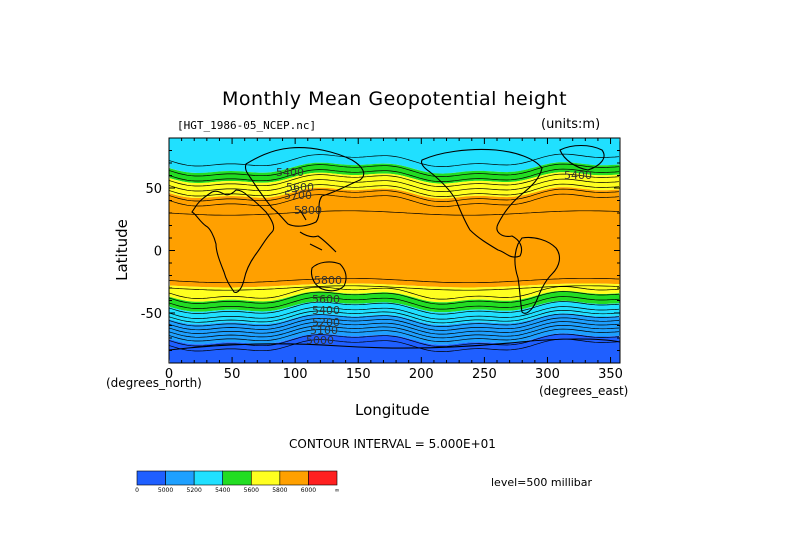 Image resolution: width=789 pixels, height=558 pixels. What do you see at coordinates (337, 490) in the screenshot?
I see `colorbar-tick-label: ∞` at bounding box center [337, 490].